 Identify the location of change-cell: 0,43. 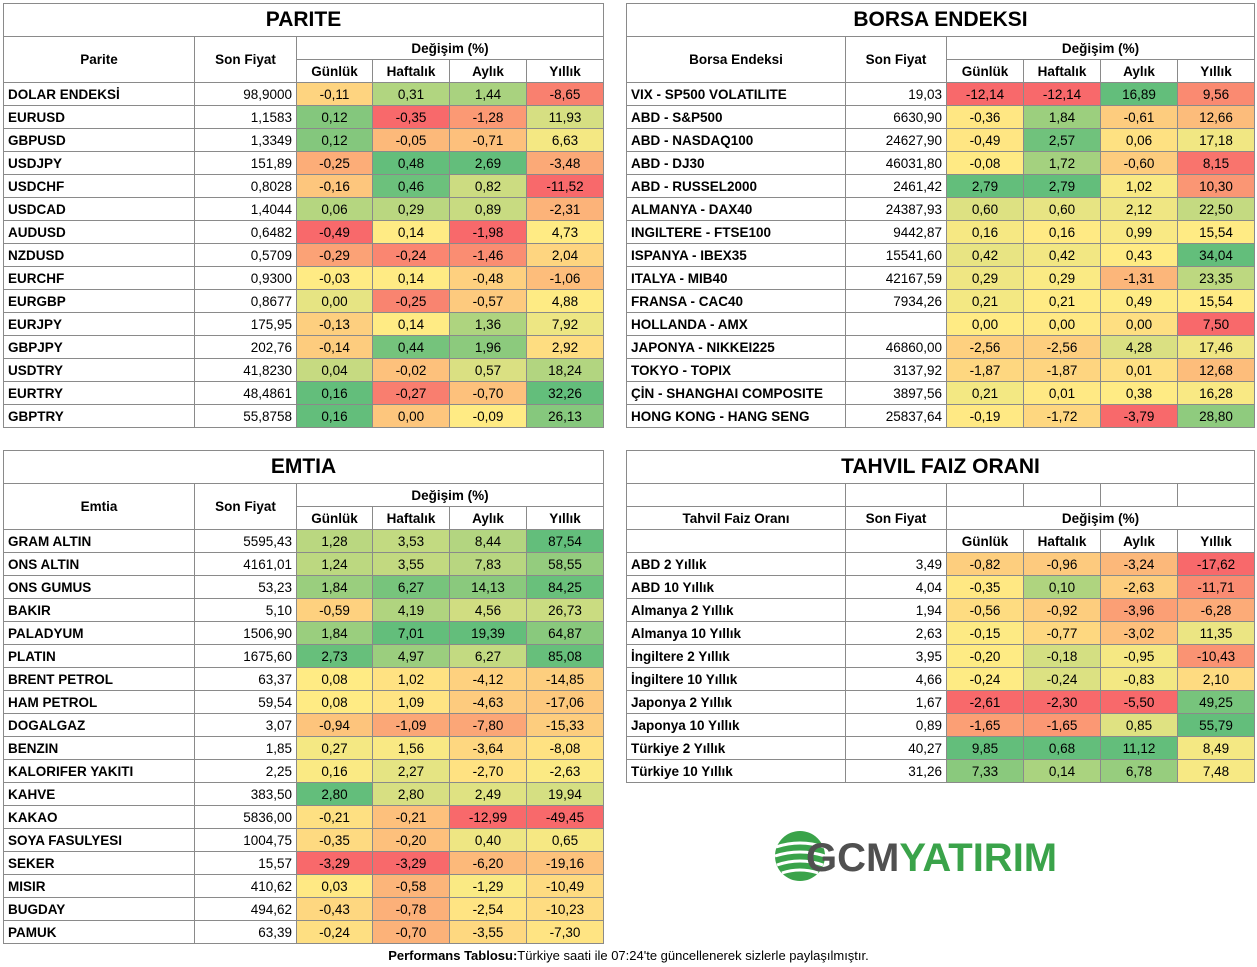
(1139, 255).